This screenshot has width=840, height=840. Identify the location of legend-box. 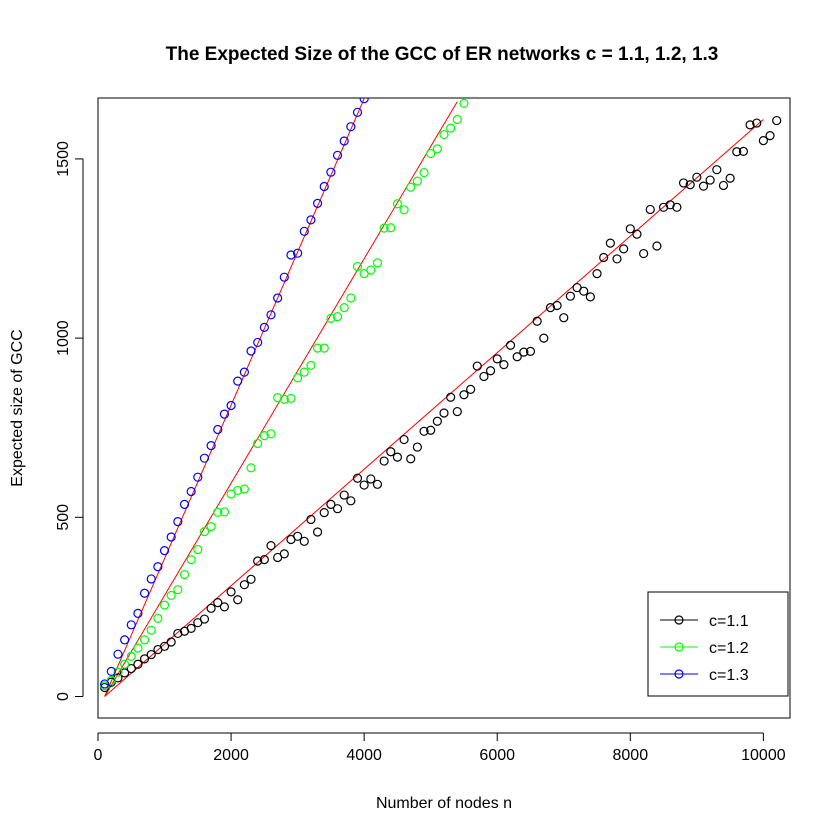
(718, 644).